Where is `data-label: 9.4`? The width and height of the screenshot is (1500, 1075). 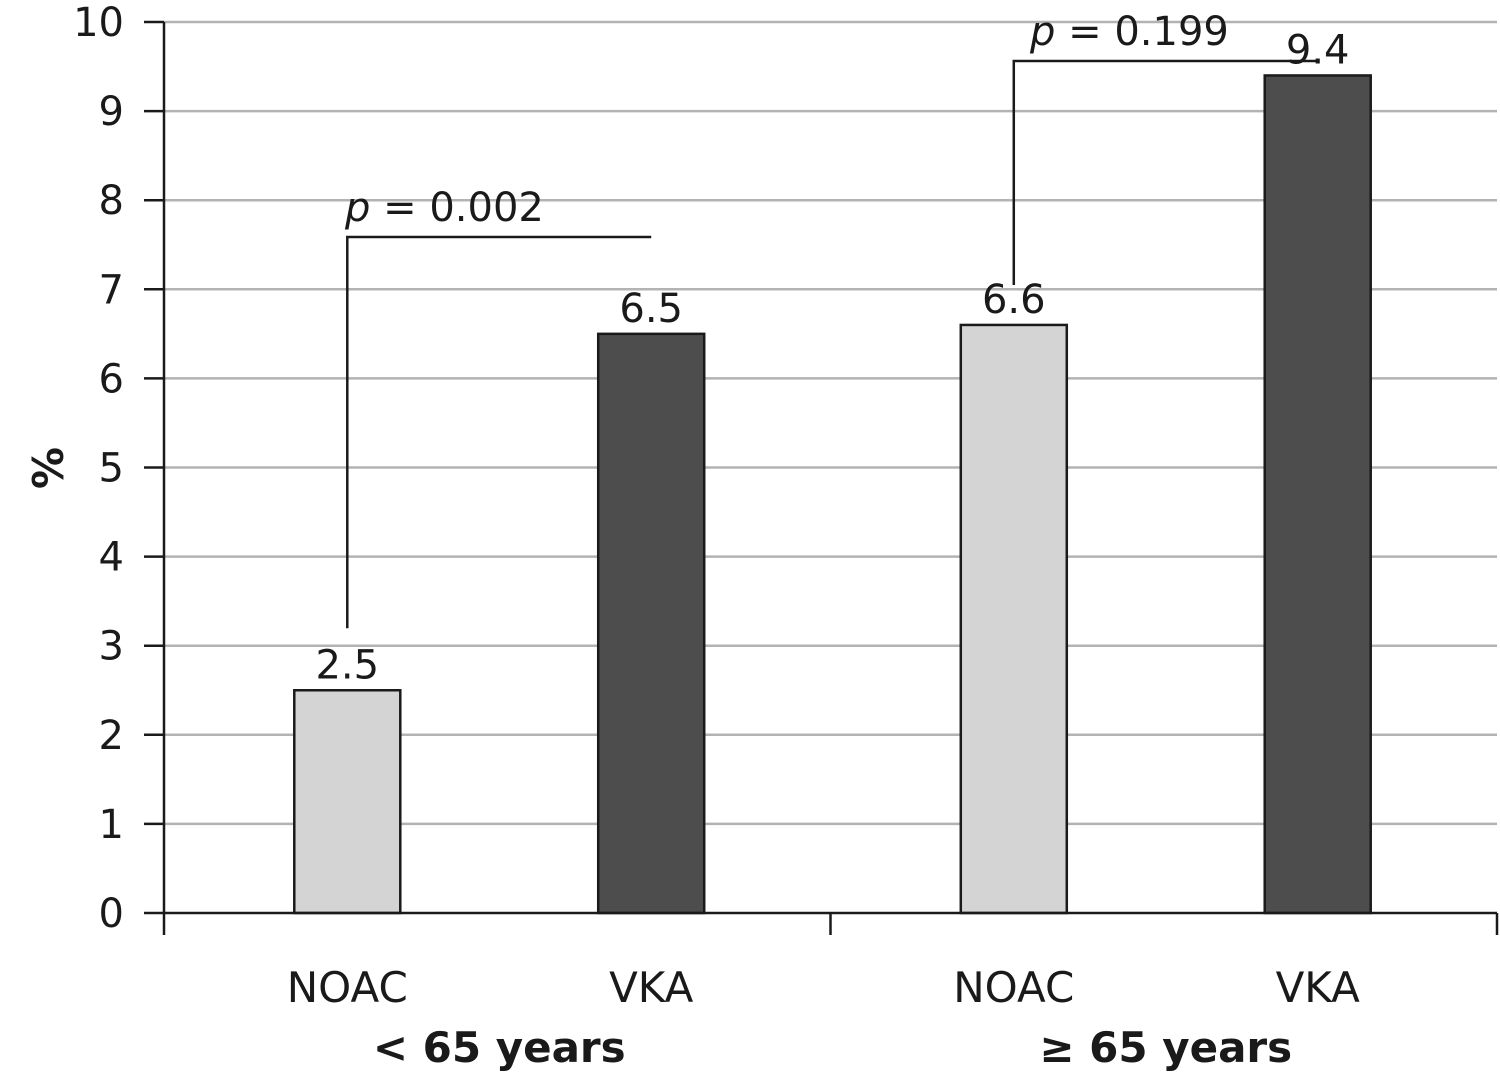 data-label: 9.4 is located at coordinates (1318, 50).